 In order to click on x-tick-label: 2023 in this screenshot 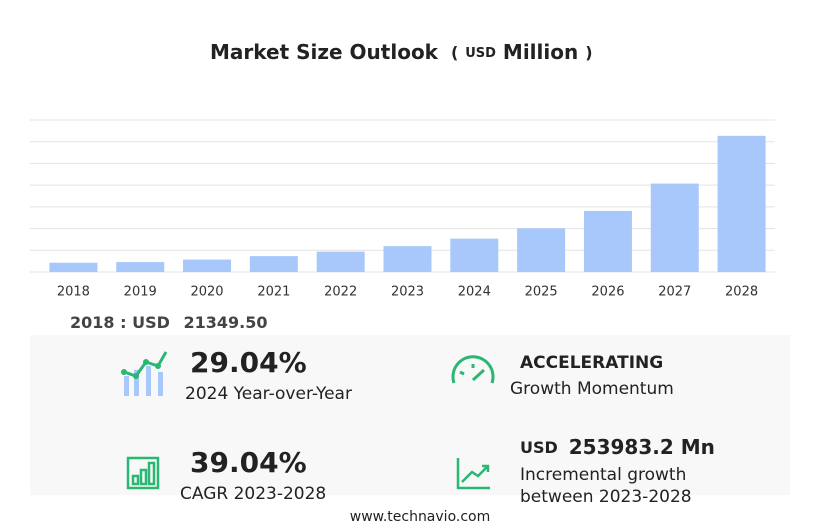, I will do `click(407, 292)`.